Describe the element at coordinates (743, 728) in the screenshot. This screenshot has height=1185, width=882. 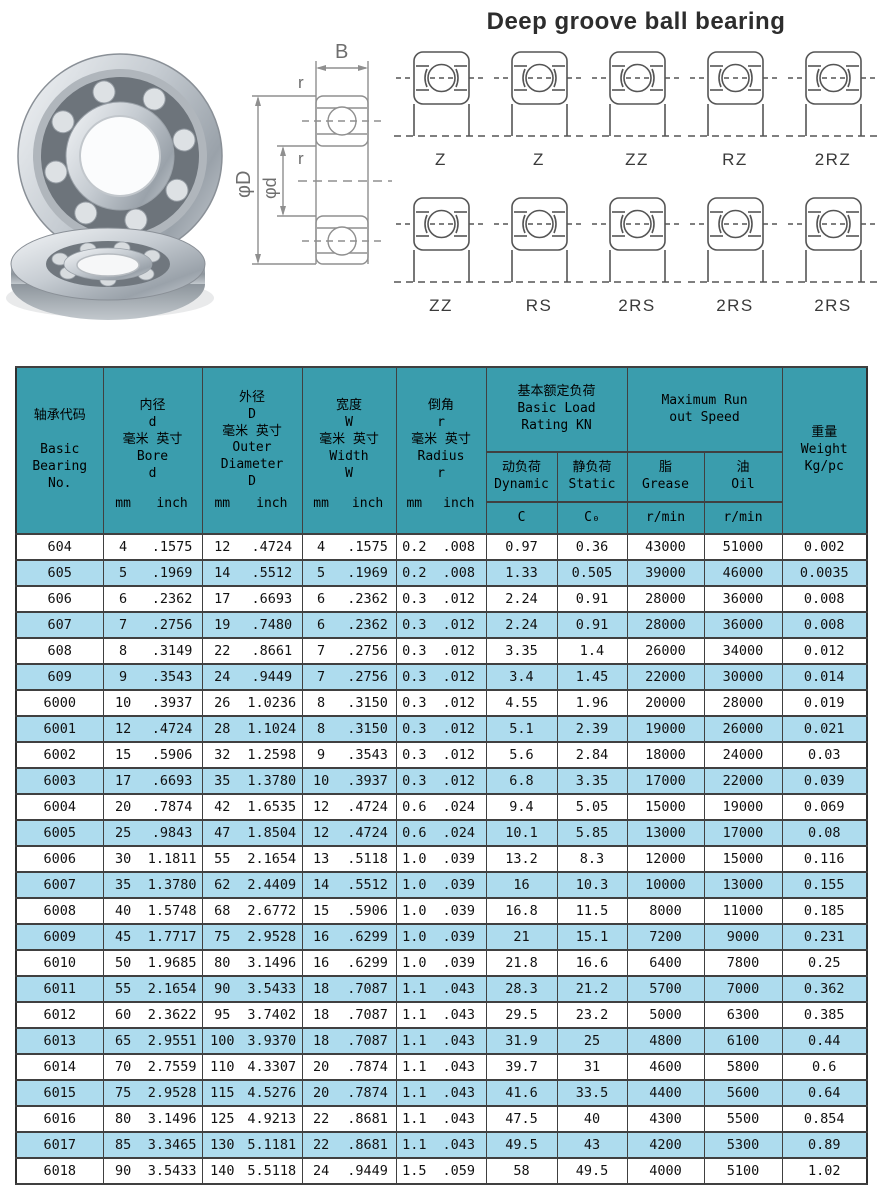
I see `cell-oil-speed: 26000` at that location.